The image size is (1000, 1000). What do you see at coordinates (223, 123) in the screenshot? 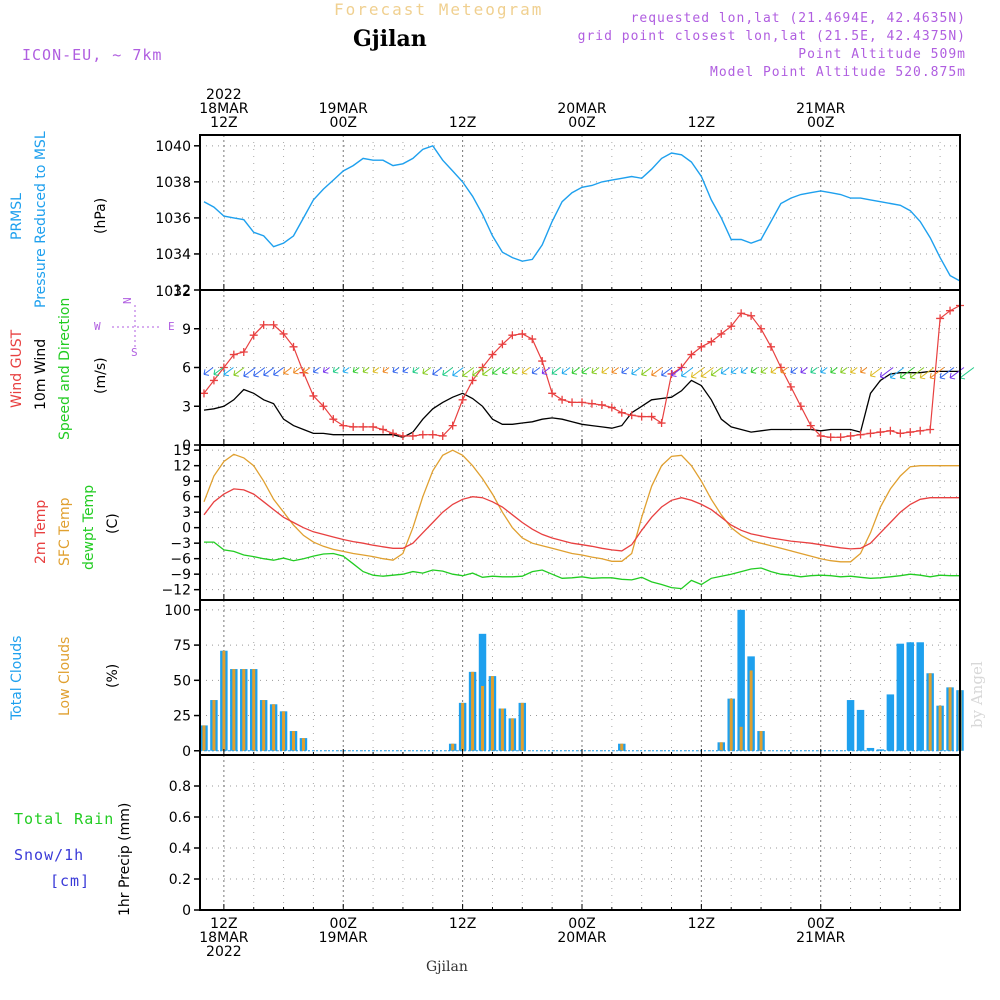
I see `top-time-label: 12Z` at bounding box center [223, 123].